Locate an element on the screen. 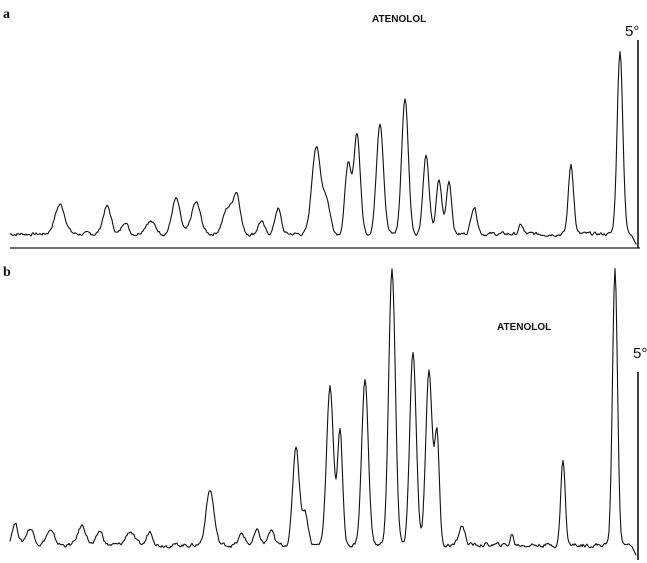 The image size is (647, 563). compound-label-b: ATENOLOL is located at coordinates (524, 327).